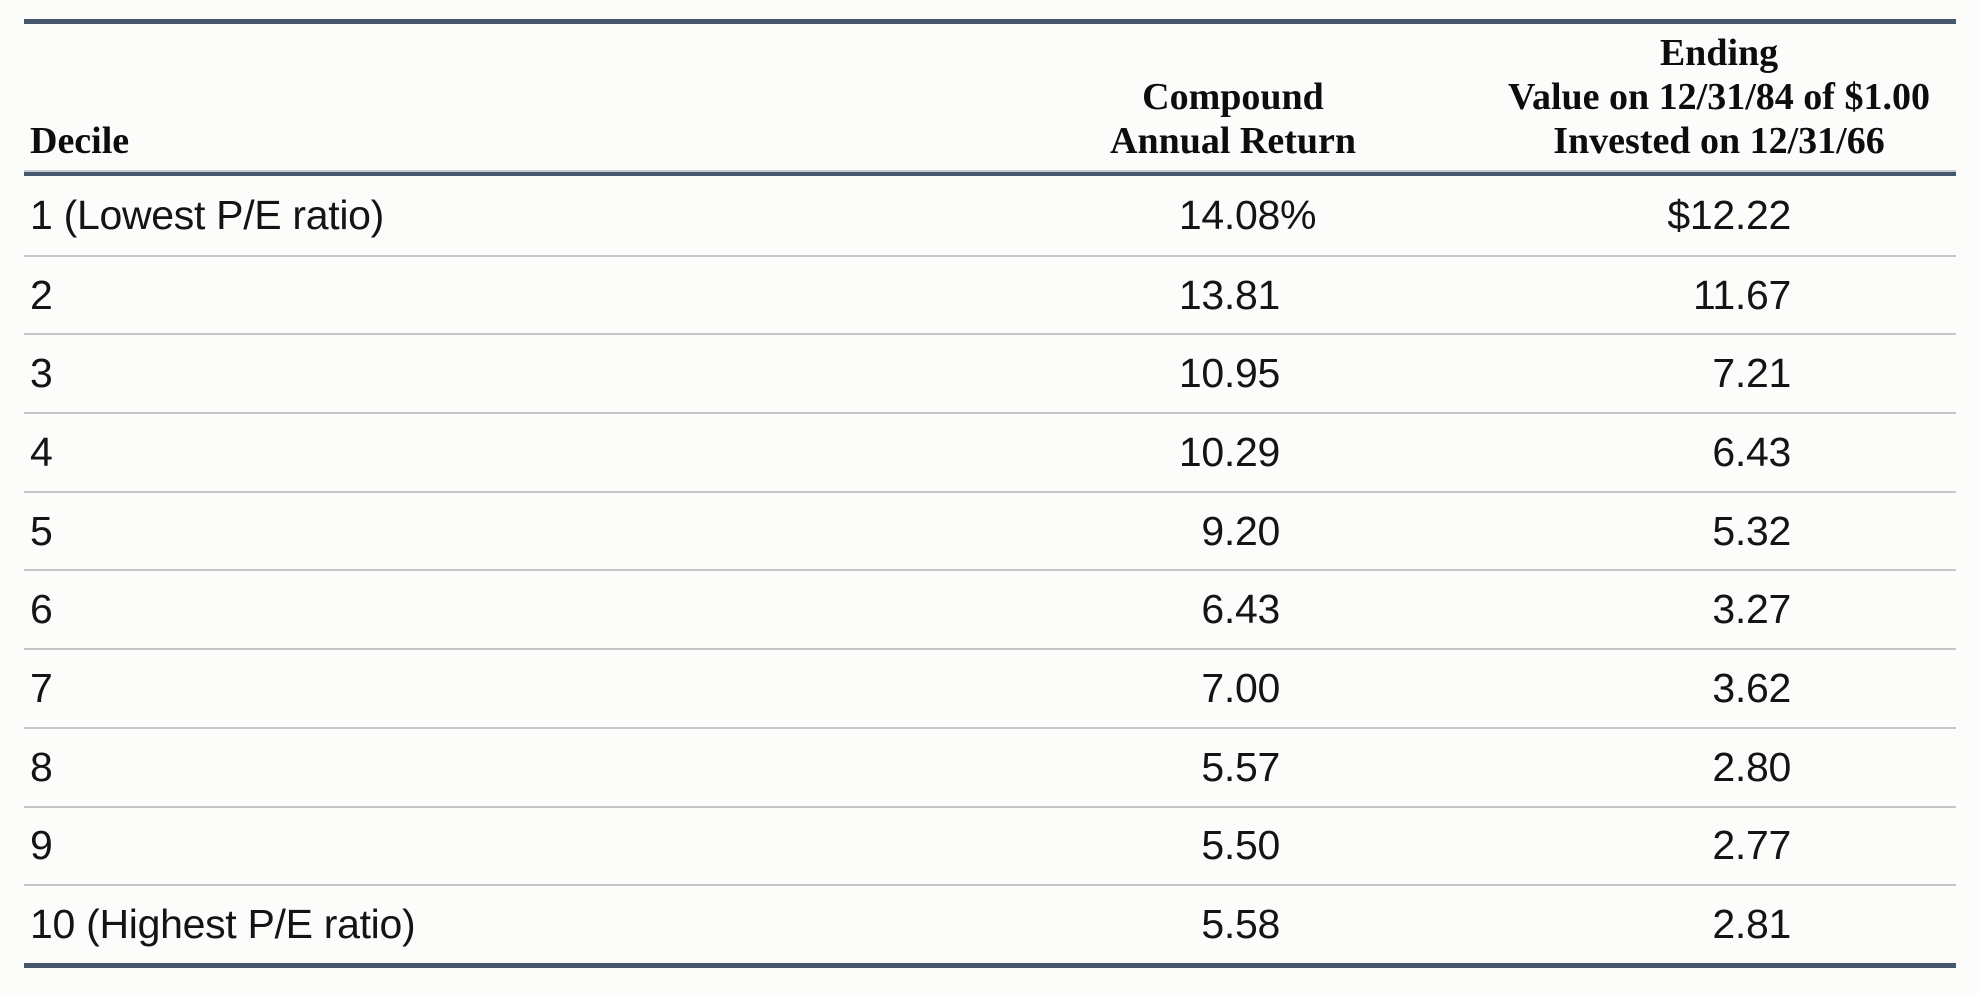  What do you see at coordinates (1240, 924) in the screenshot?
I see `return-value: 5.58` at bounding box center [1240, 924].